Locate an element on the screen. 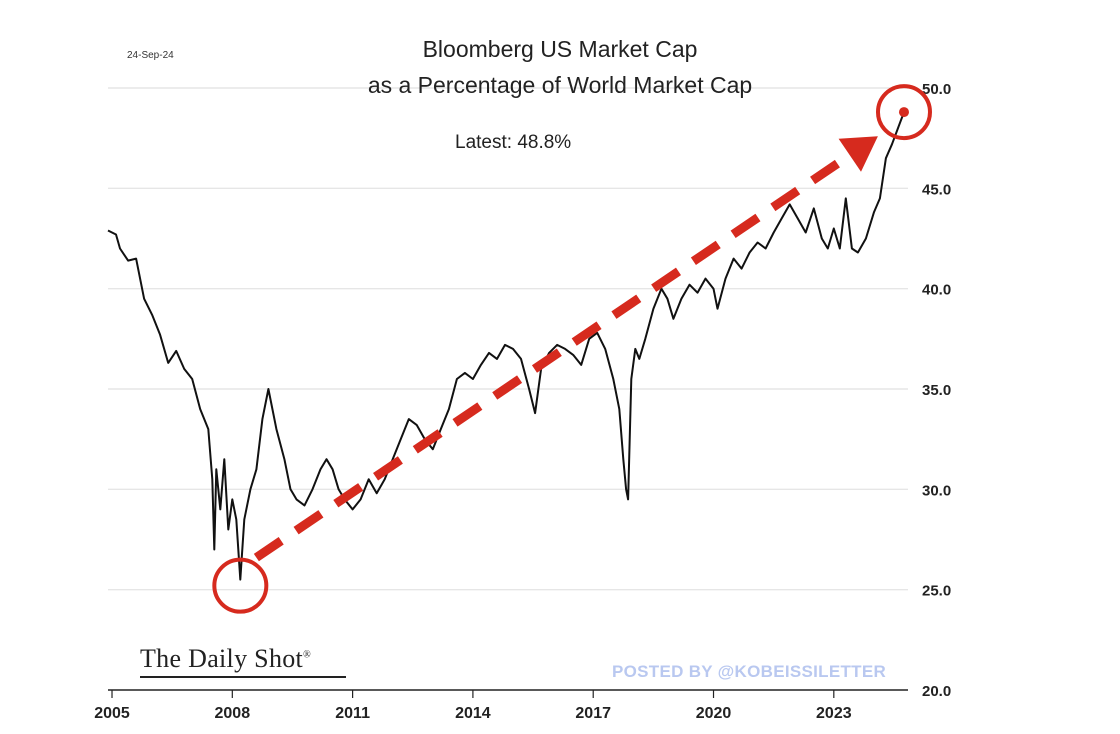  latest-readout: Latest: 48.8% is located at coordinates (513, 143).